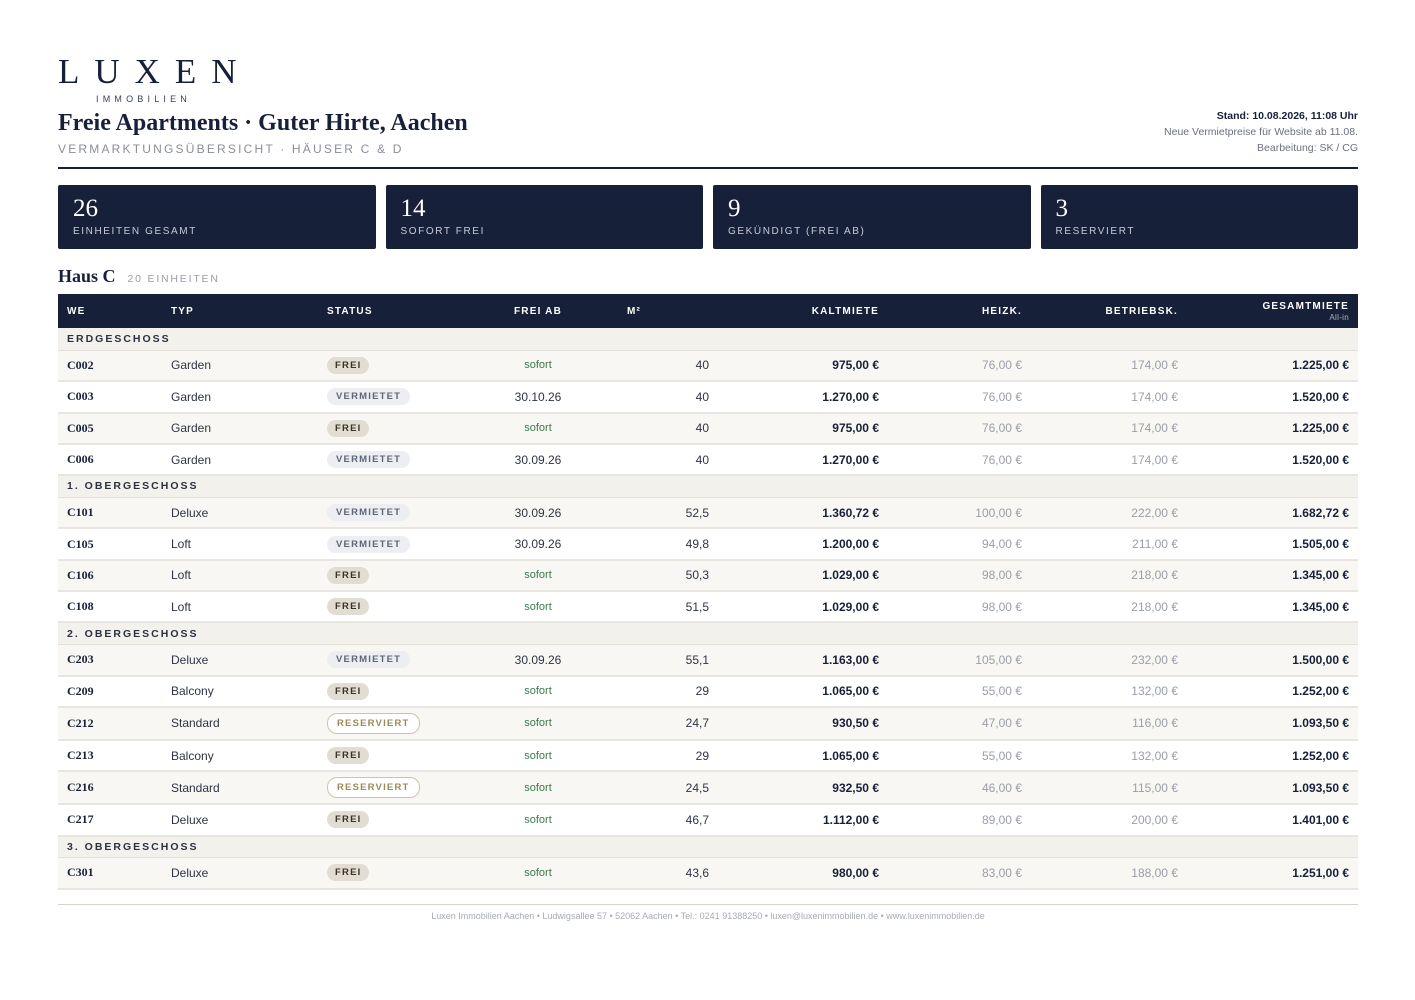 The image size is (1415, 1000). Describe the element at coordinates (442, 231) in the screenshot. I see `kpi-label: SOFORT FREI` at that location.